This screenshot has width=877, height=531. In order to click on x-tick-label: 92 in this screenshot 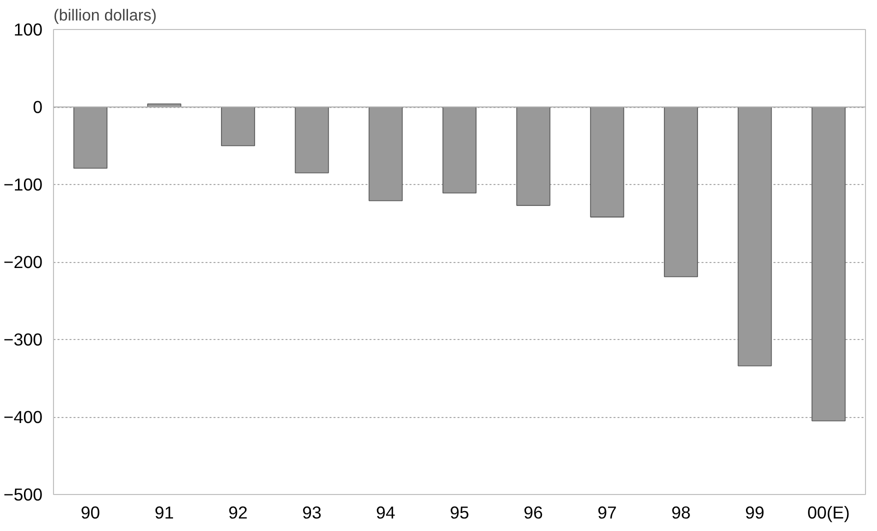, I will do `click(238, 512)`.